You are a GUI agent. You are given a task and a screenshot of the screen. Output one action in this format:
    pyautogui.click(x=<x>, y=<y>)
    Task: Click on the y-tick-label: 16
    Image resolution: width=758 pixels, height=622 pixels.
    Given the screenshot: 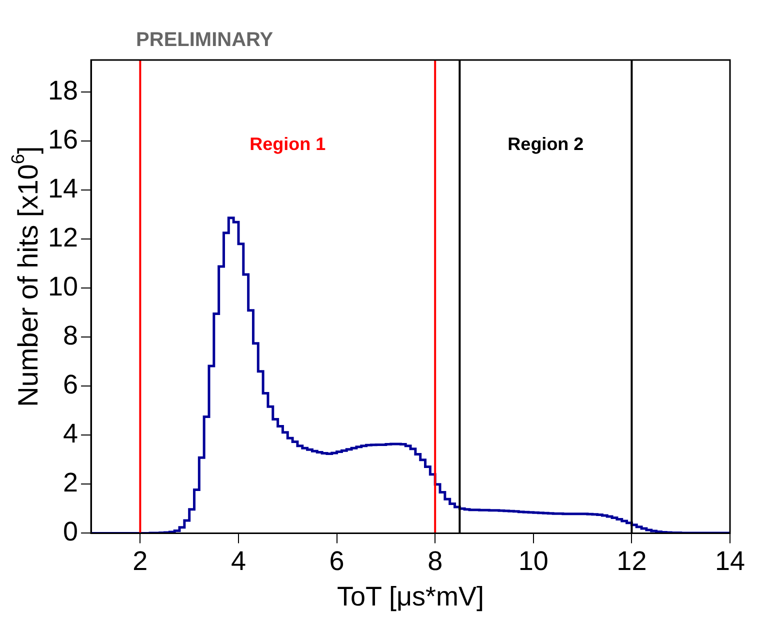 What is the action you would take?
    pyautogui.click(x=63, y=139)
    